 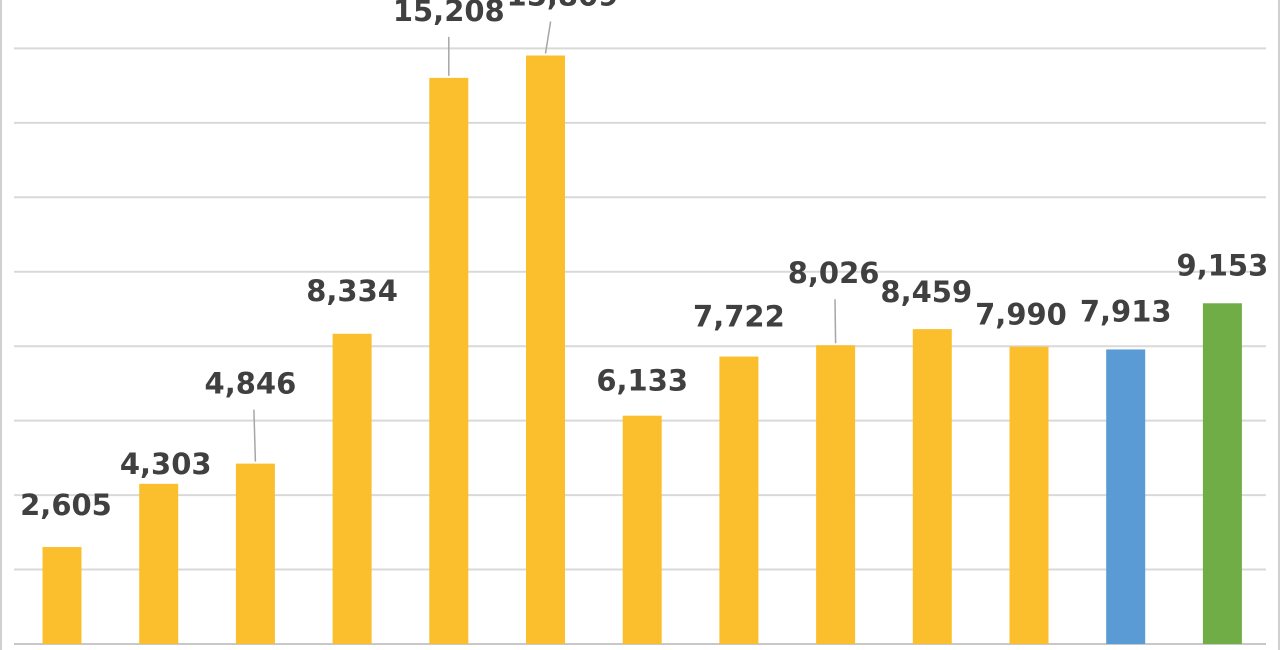 I want to click on data-label: 6,133, so click(x=642, y=381).